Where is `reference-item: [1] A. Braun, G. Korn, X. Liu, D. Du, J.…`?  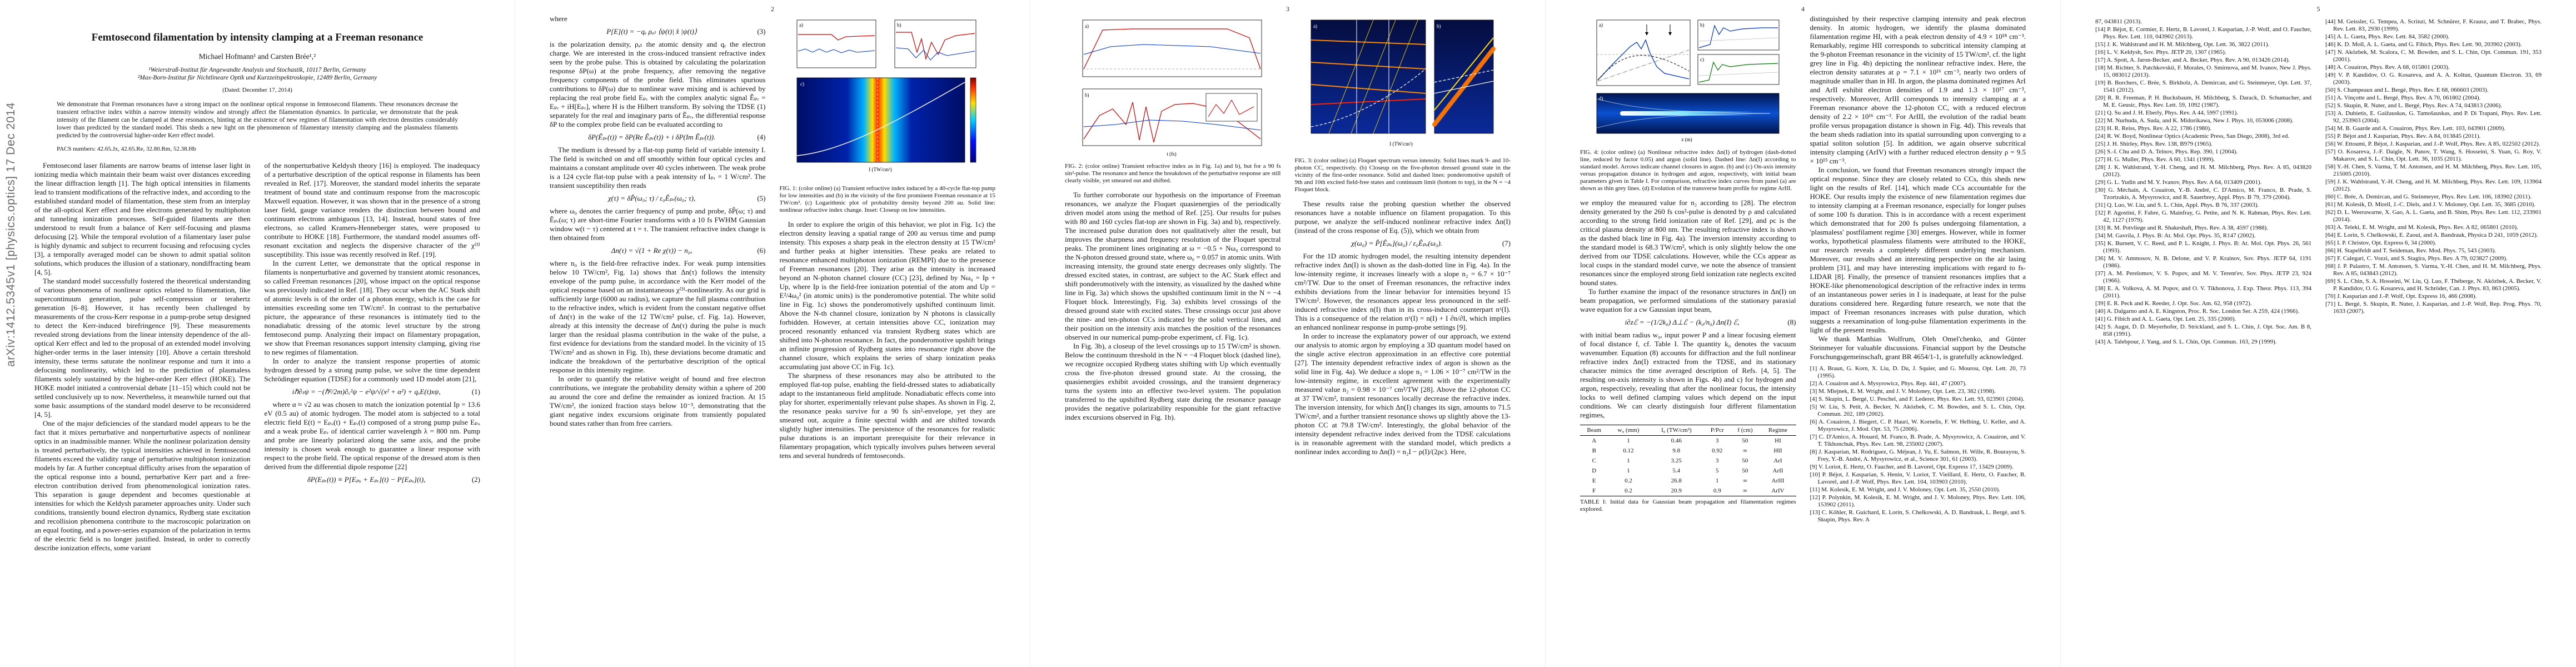 reference-item: [1] A. Braun, G. Korn, X. Liu, D. Du, J.… is located at coordinates (1918, 372).